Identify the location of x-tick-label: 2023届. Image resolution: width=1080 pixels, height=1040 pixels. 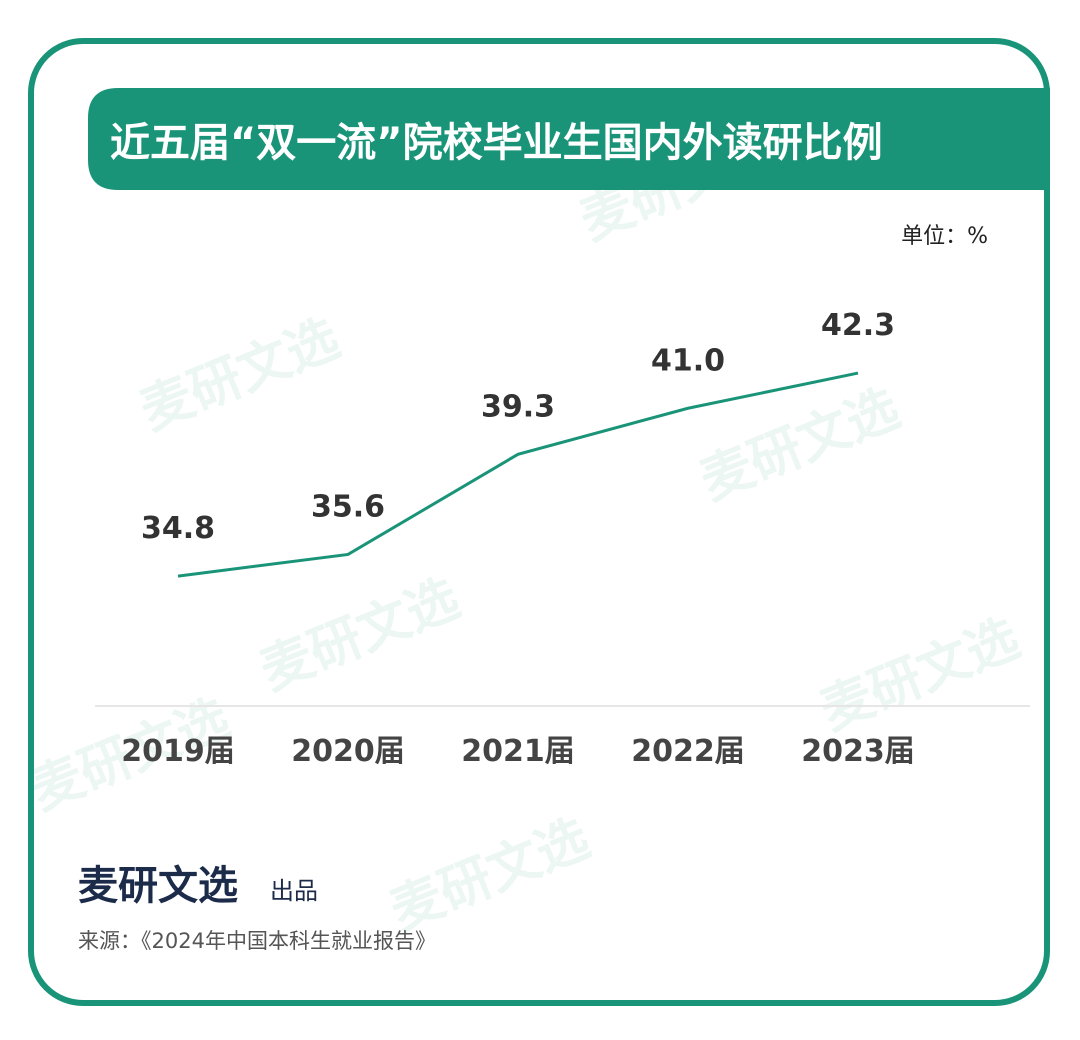
(858, 751).